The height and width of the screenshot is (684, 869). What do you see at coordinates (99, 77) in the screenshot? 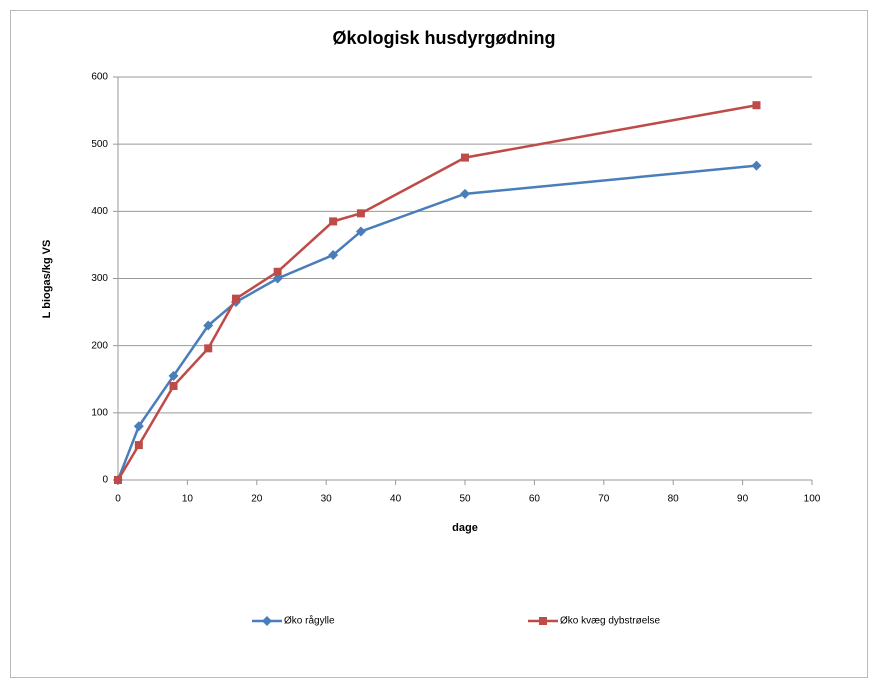
I see `y-tick-label: 600` at bounding box center [99, 77].